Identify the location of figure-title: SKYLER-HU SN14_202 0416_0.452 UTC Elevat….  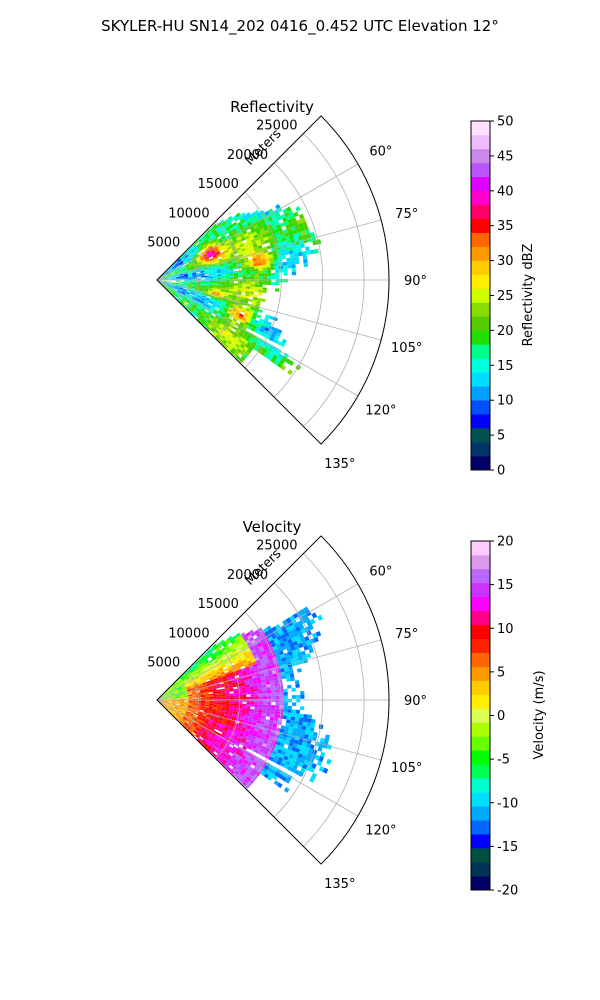
(300, 26).